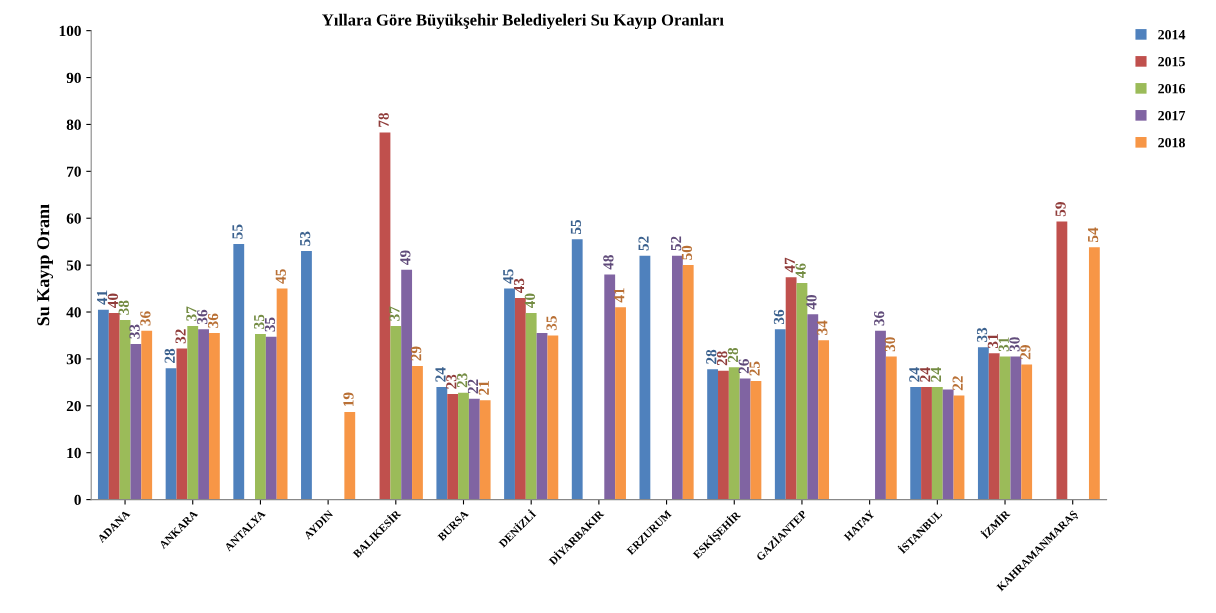 The image size is (1216, 613). I want to click on y-tick-label: 100, so click(70, 31).